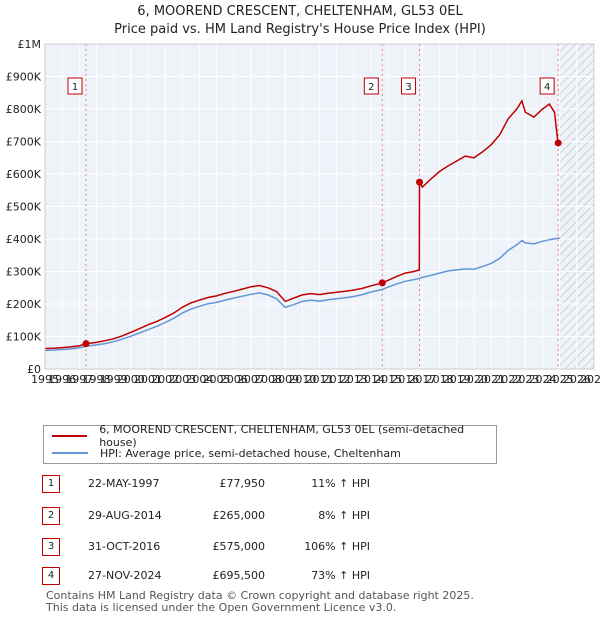  Describe the element at coordinates (285, 379) in the screenshot. I see `x-tick-label: 2009` at that location.